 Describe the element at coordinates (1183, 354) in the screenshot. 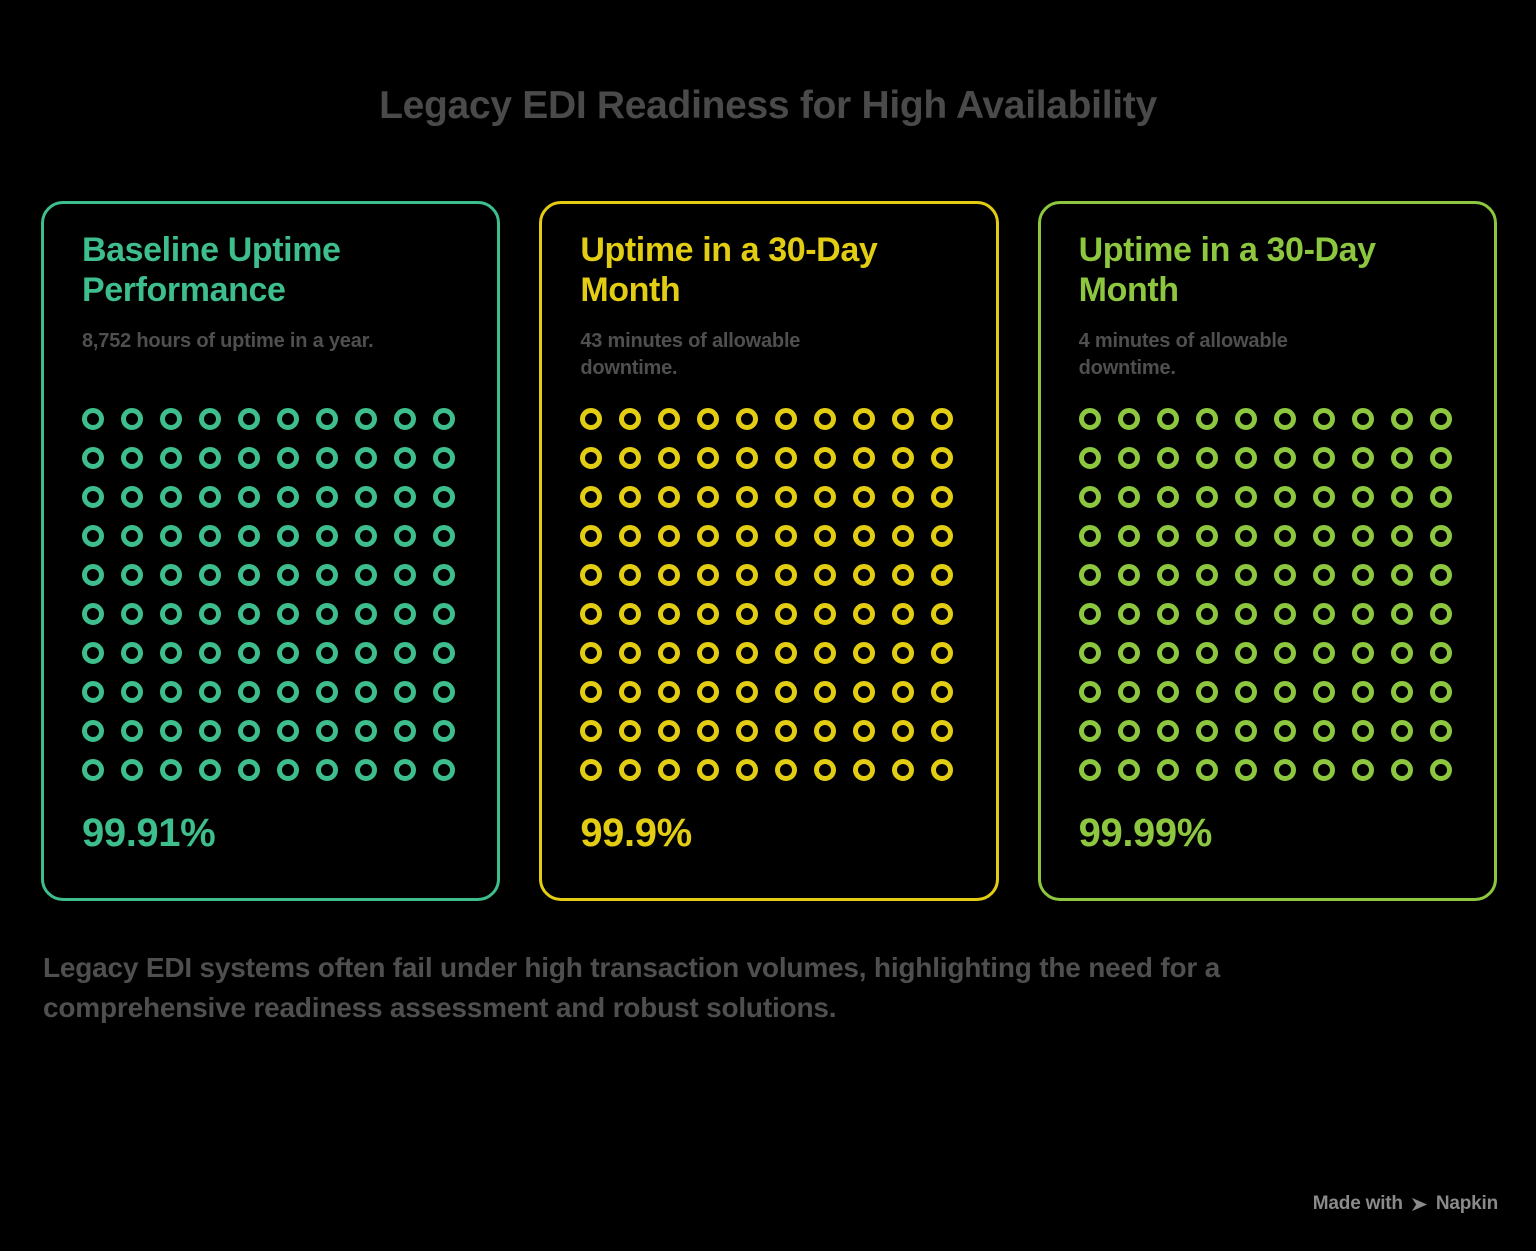

I see `card-subtitle: 4 minutes of allowable downtime.` at that location.